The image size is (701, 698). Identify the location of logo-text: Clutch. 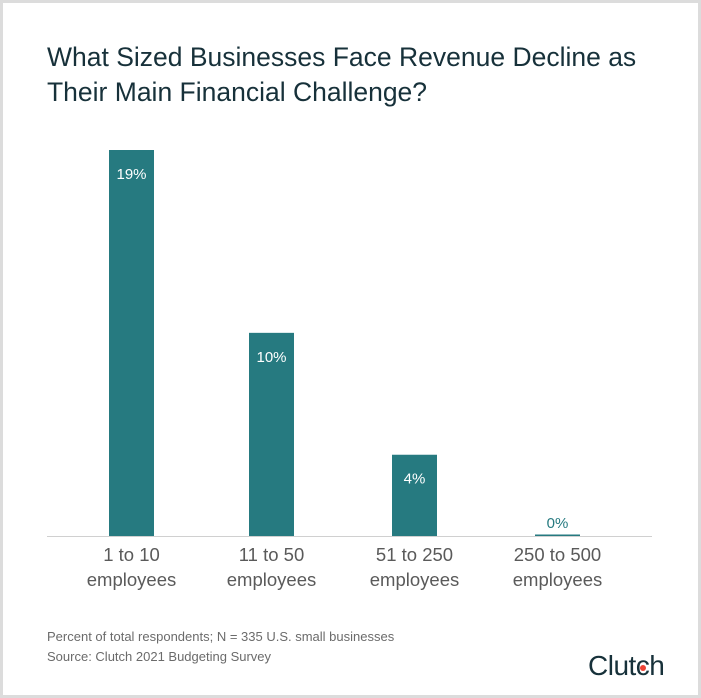
(626, 665).